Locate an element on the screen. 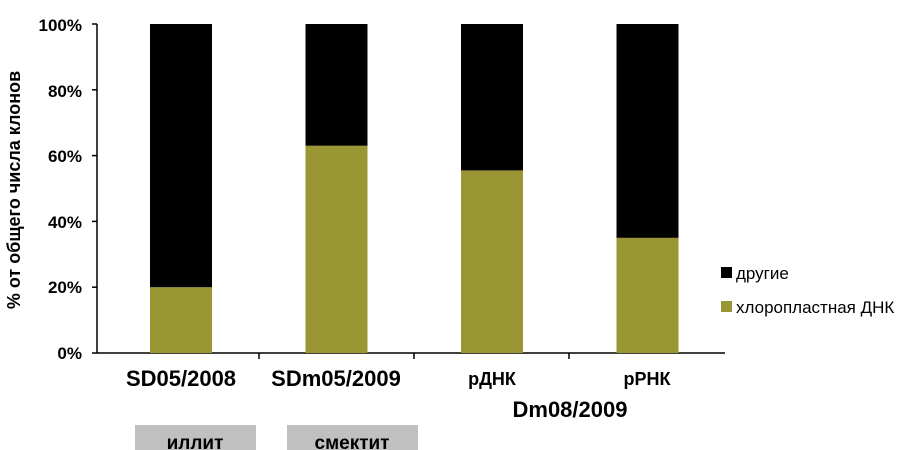 This screenshot has height=450, width=909. y-tick-label: 80% is located at coordinates (65, 91).